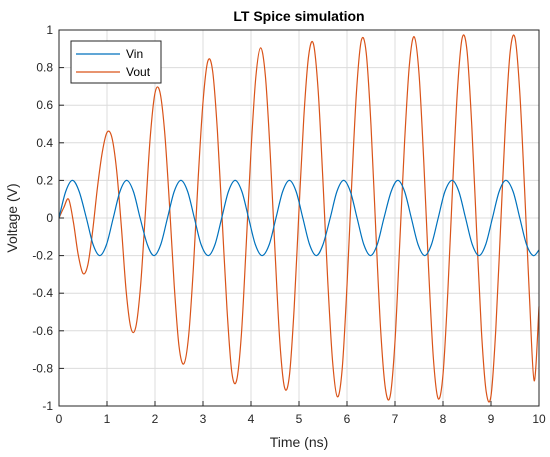 Image resolution: width=550 pixels, height=457 pixels. Describe the element at coordinates (44, 105) in the screenshot. I see `y-tick-label: 0.6` at that location.